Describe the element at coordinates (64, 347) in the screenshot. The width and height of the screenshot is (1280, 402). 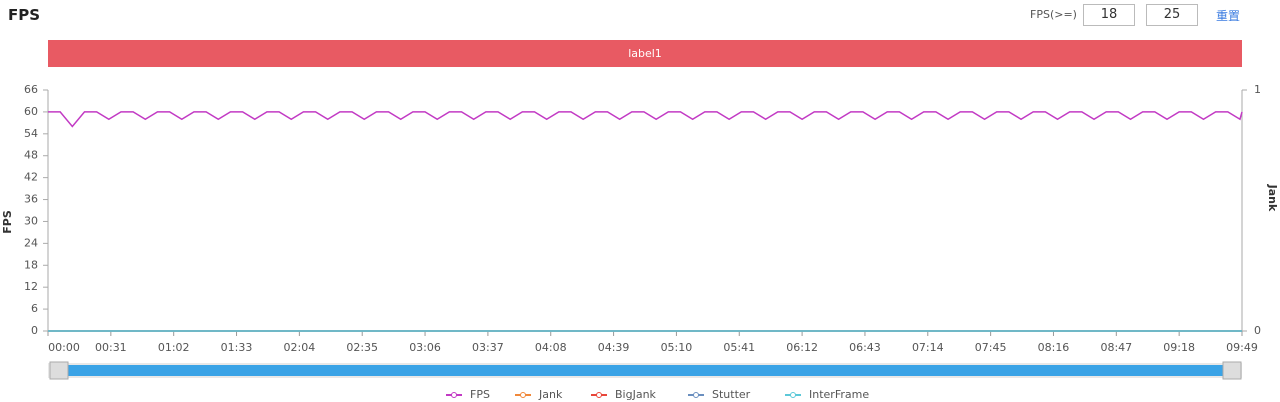
I see `x-tick-label: 00:00` at that location.